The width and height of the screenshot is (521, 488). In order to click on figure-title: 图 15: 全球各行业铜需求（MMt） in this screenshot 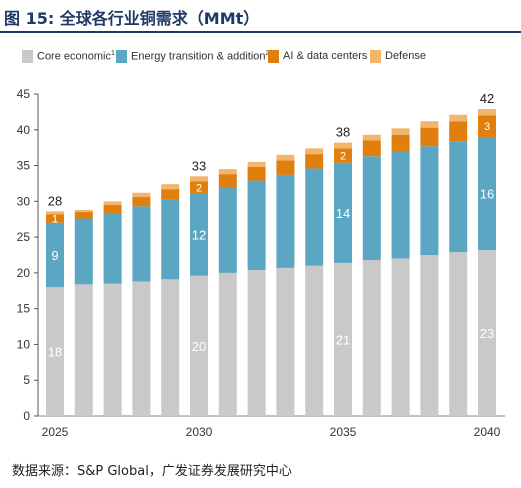, I will do `click(132, 18)`.